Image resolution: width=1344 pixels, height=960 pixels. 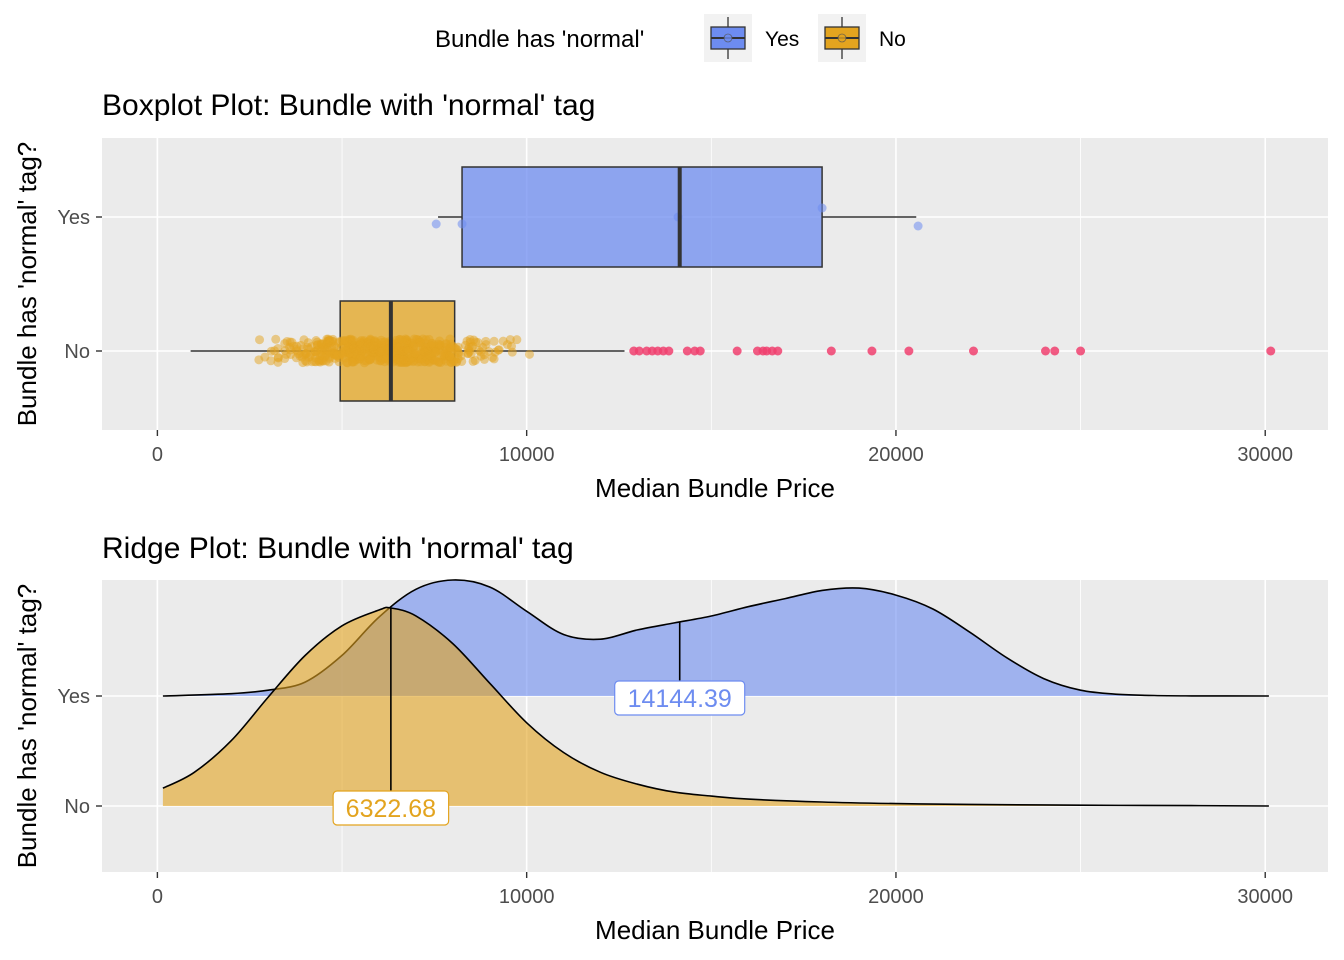 I want to click on no-median-label: 6322.68, so click(x=391, y=809).